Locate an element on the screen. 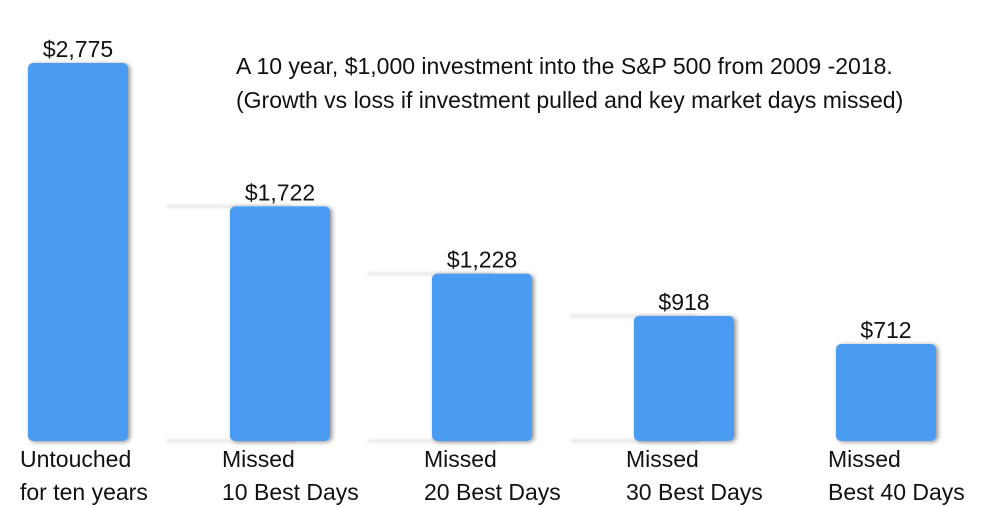  value-label-3: $1,228 is located at coordinates (482, 260).